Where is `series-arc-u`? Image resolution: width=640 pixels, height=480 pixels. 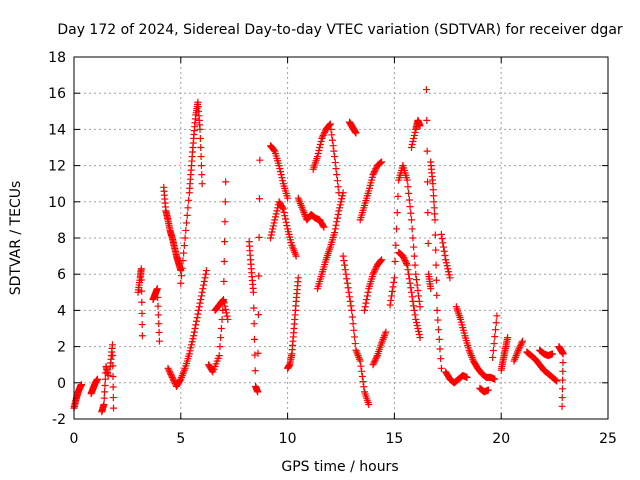 series-arc-u is located at coordinates (371, 191).